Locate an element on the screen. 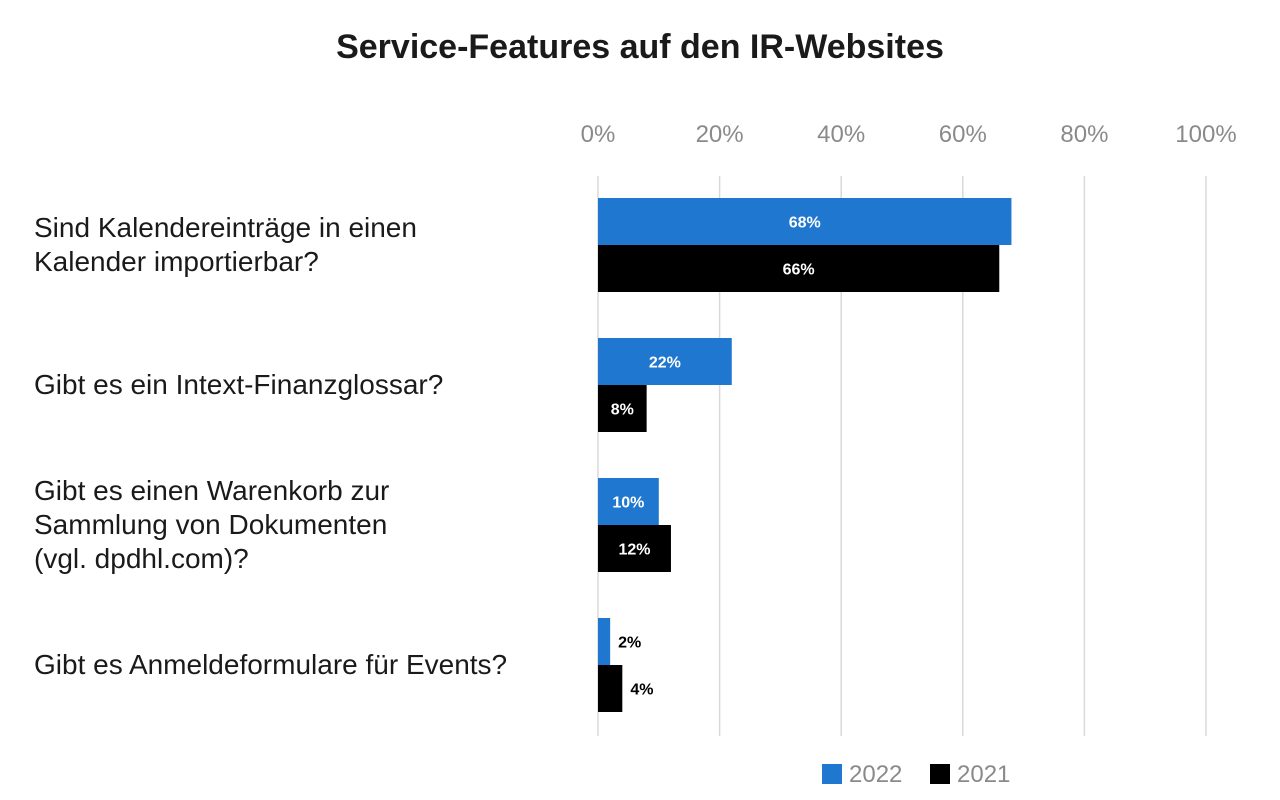 Image resolution: width=1280 pixels, height=800 pixels. x-tick-label: 80% is located at coordinates (1084, 134).